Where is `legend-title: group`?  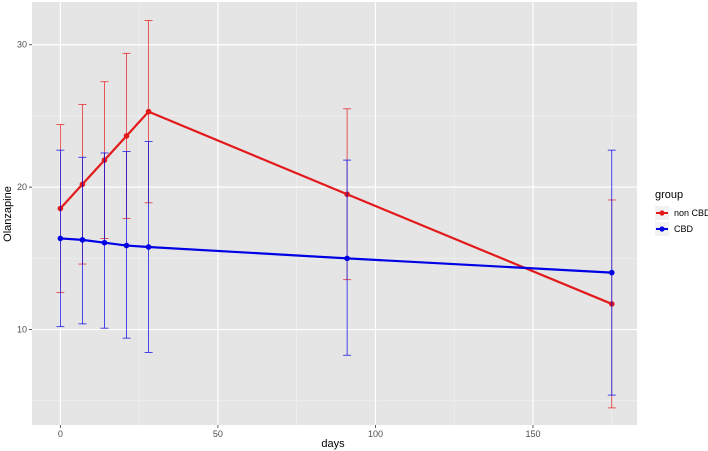 legend-title: group is located at coordinates (669, 195).